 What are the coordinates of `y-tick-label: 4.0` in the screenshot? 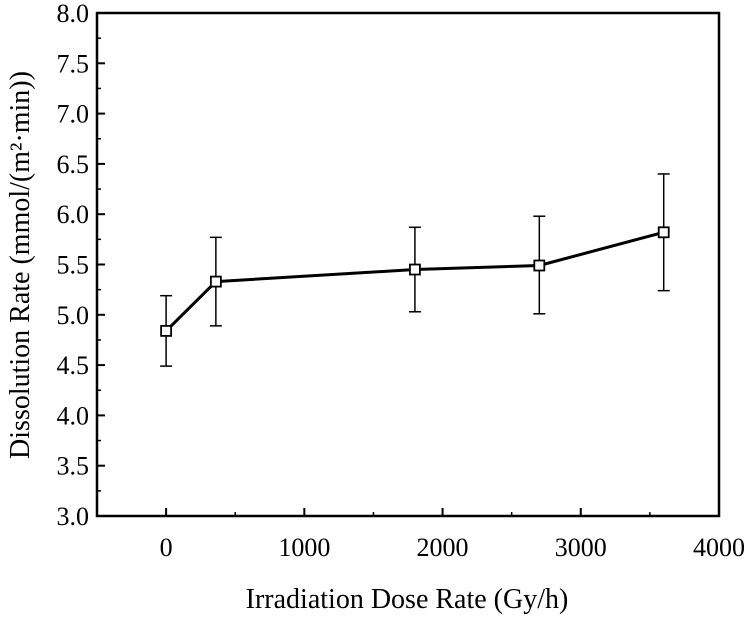 It's located at (73, 415).